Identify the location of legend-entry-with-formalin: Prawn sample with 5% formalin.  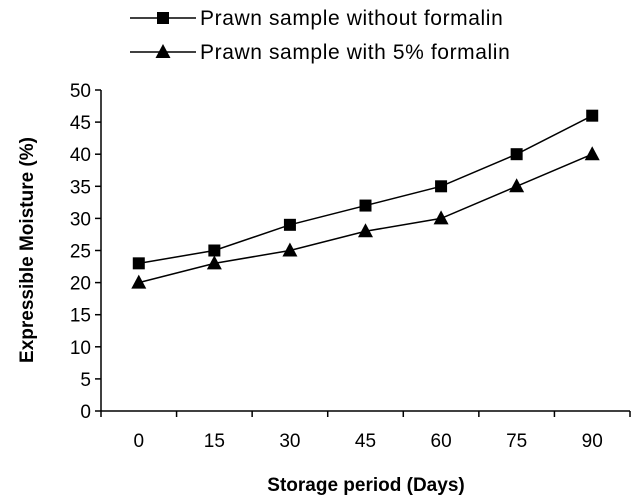
(320, 52).